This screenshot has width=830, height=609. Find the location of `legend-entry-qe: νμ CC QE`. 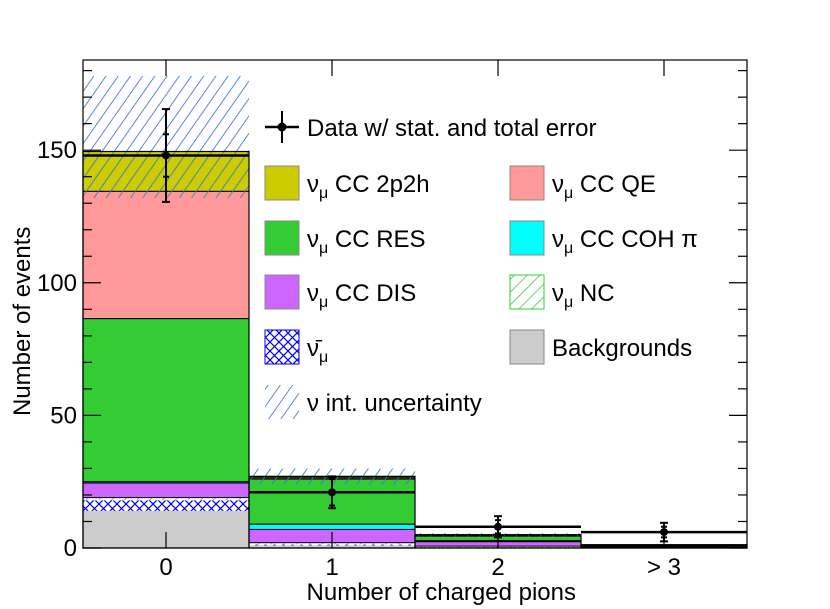

legend-entry-qe: νμ CC QE is located at coordinates (582, 183).